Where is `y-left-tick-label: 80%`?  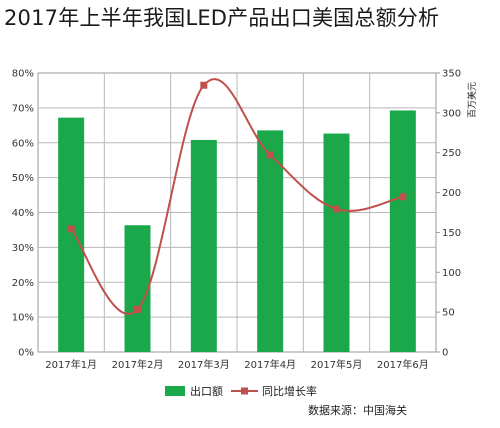
y-left-tick-label: 80% is located at coordinates (23, 74).